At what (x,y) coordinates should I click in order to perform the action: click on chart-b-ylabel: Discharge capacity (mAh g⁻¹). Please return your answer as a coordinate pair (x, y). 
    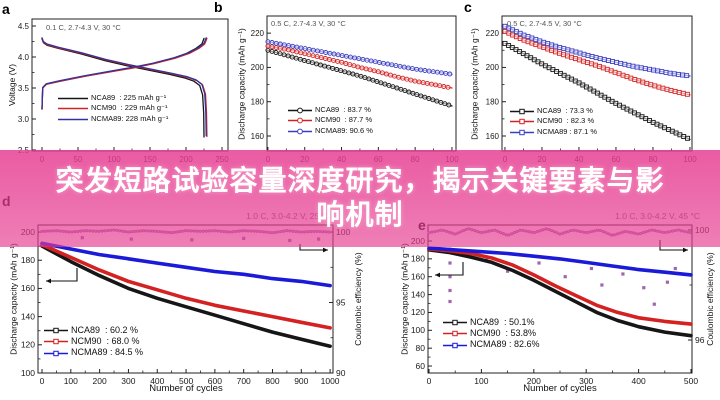
    Looking at the image, I should click on (241, 84).